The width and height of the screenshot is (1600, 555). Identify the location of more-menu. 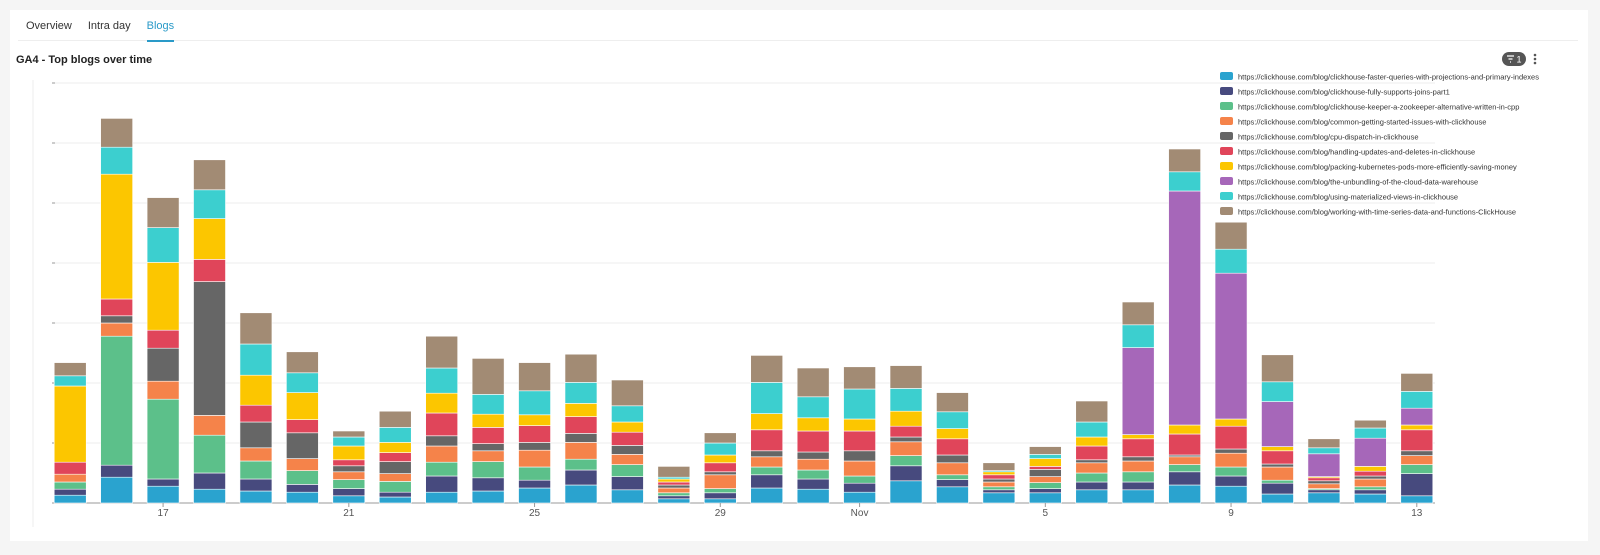
(1535, 59).